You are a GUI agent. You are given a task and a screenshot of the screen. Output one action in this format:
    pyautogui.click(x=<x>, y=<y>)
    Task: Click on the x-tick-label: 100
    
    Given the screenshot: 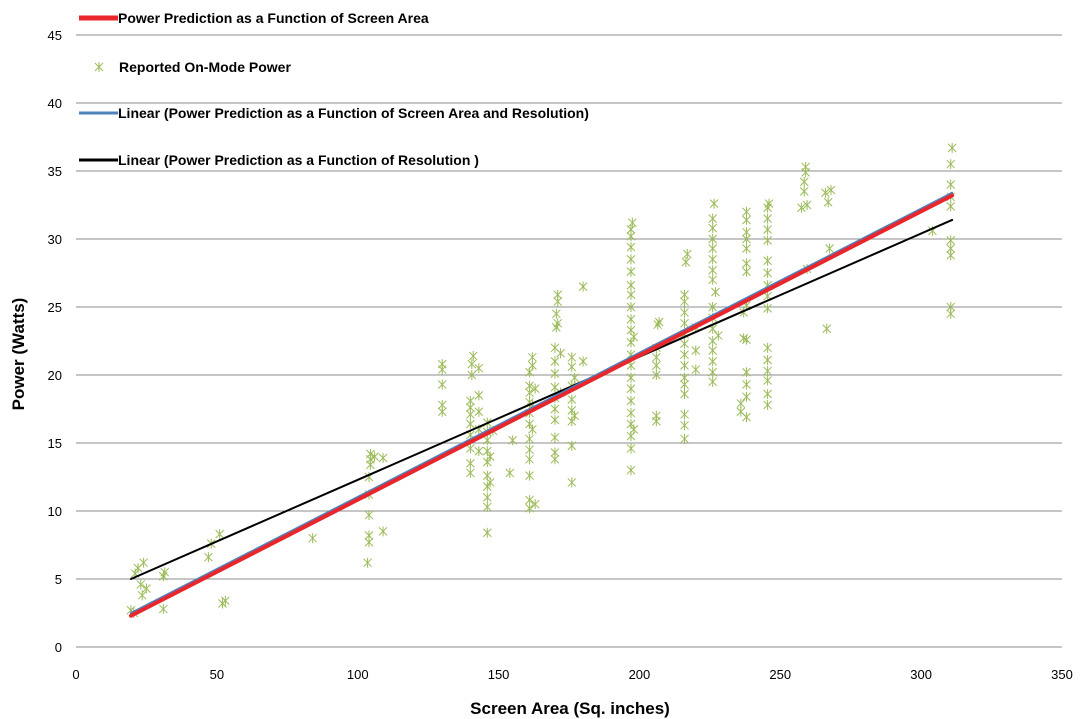 What is the action you would take?
    pyautogui.click(x=358, y=674)
    